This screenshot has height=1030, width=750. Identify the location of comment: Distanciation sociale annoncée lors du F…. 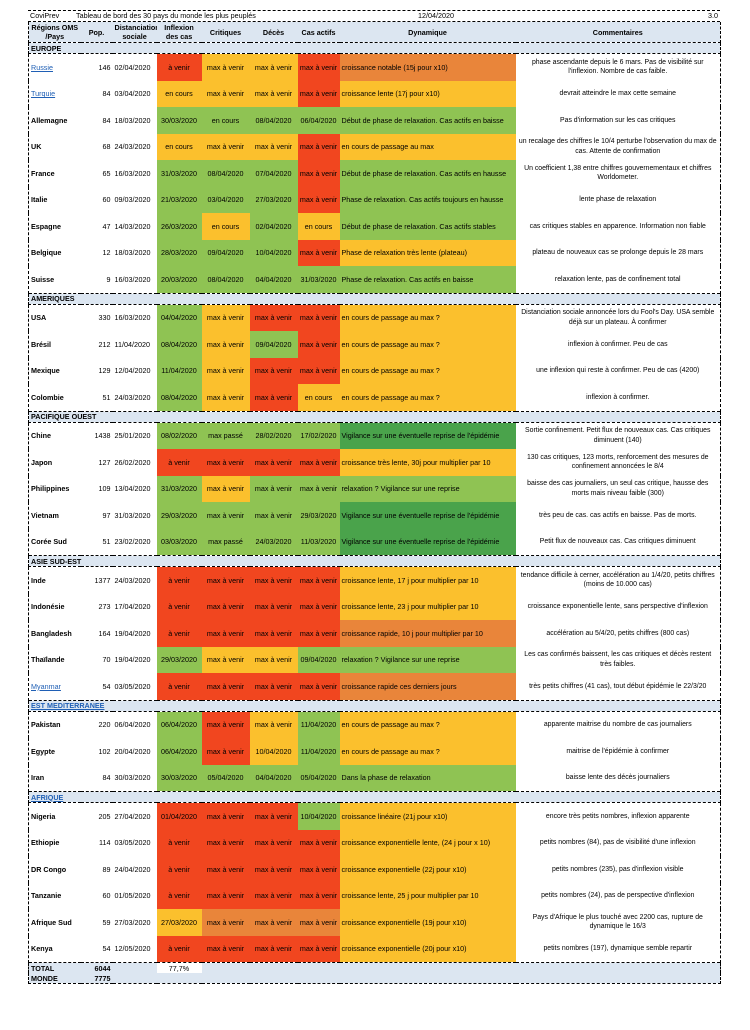
(618, 317).